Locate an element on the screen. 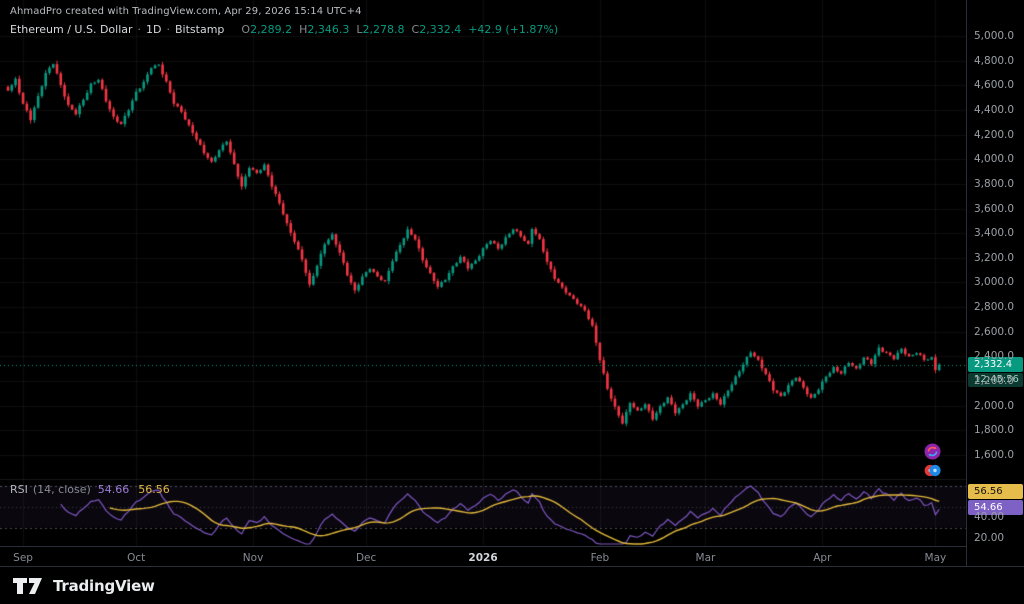  last-price-badge: 2,332.4 is located at coordinates (995, 365).